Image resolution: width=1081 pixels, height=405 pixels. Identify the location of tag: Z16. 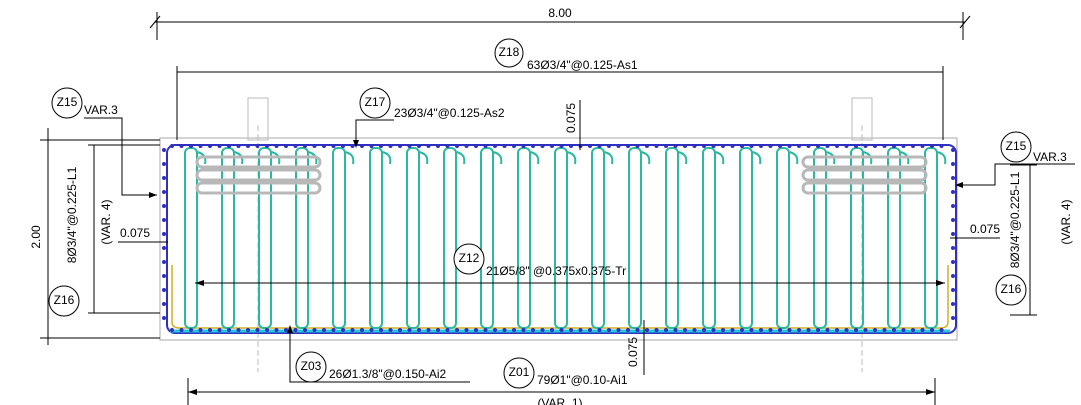
(1011, 289).